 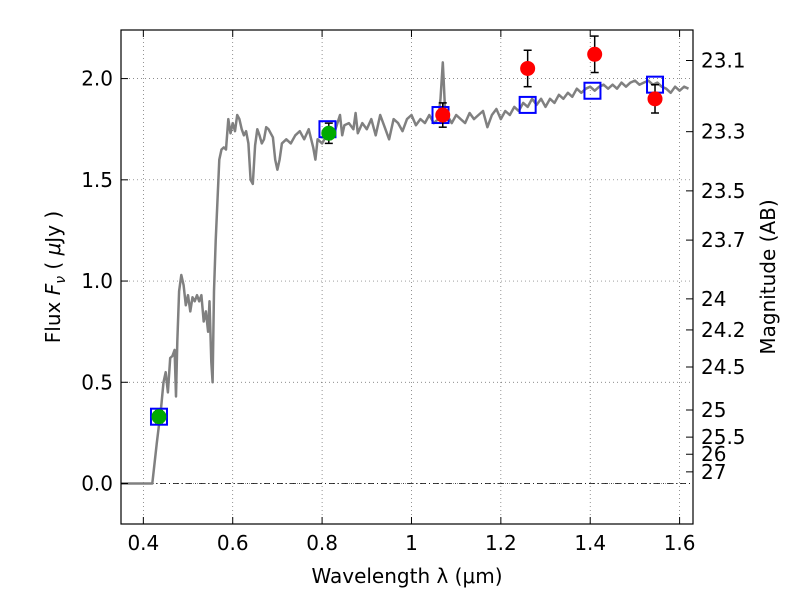 I want to click on right-tick-label: 24.2, so click(x=723, y=330).